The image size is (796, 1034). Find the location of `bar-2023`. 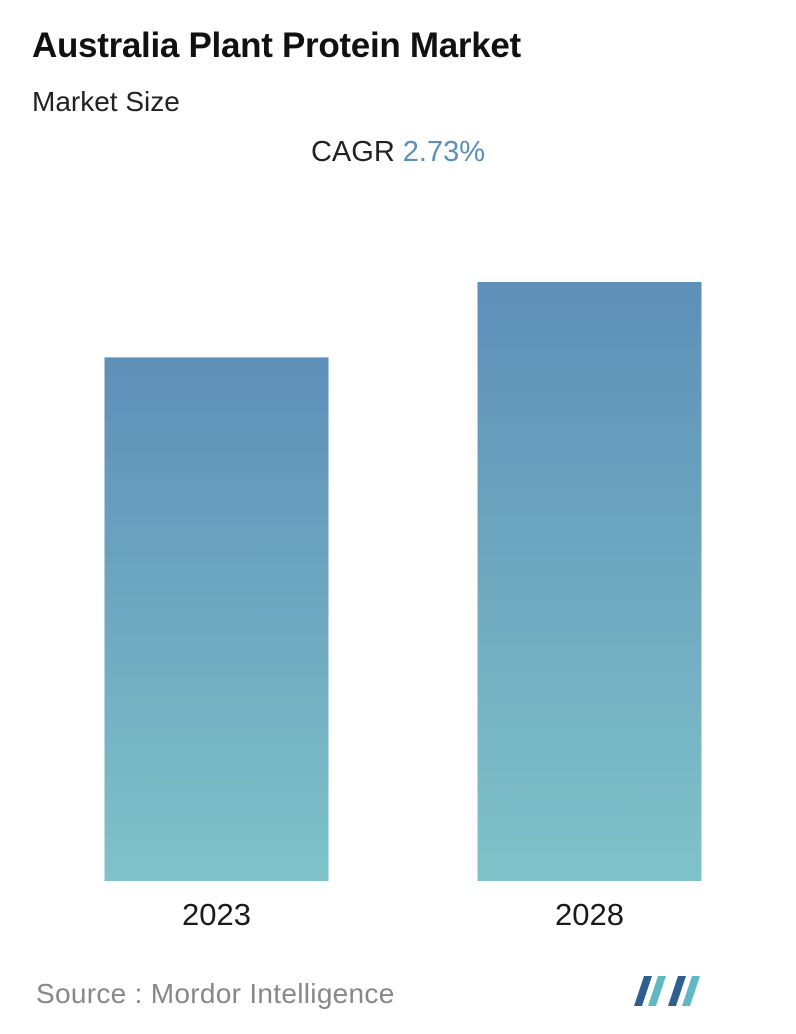

bar-2023 is located at coordinates (216, 619).